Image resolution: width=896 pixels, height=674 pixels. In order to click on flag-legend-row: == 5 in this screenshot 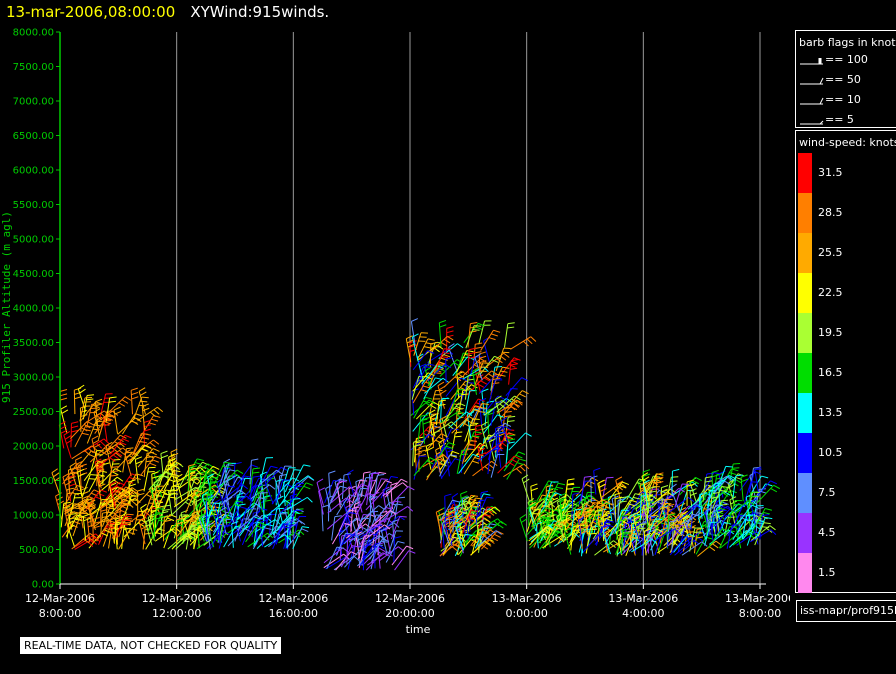, I will do `click(826, 119)`.